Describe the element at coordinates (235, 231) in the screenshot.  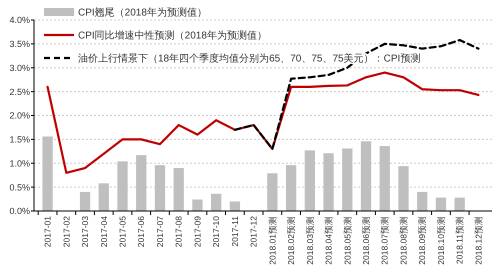
I see `x-tick-label: 2017-11` at that location.